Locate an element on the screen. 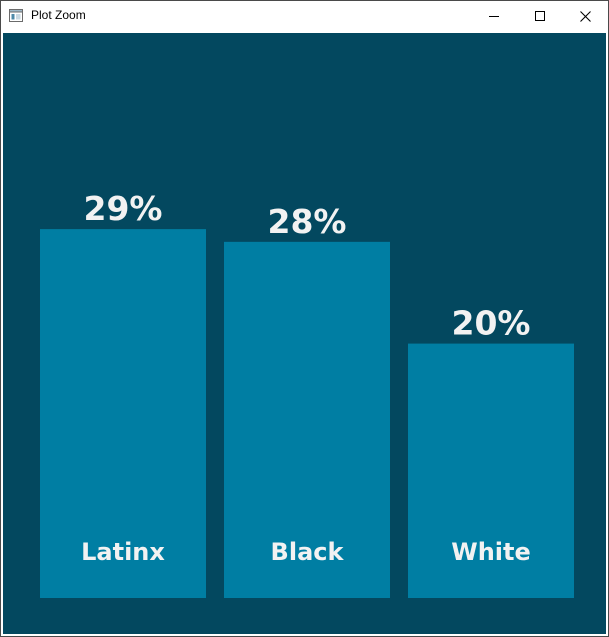 This screenshot has height=637, width=609. value-label-black: 28% is located at coordinates (307, 221).